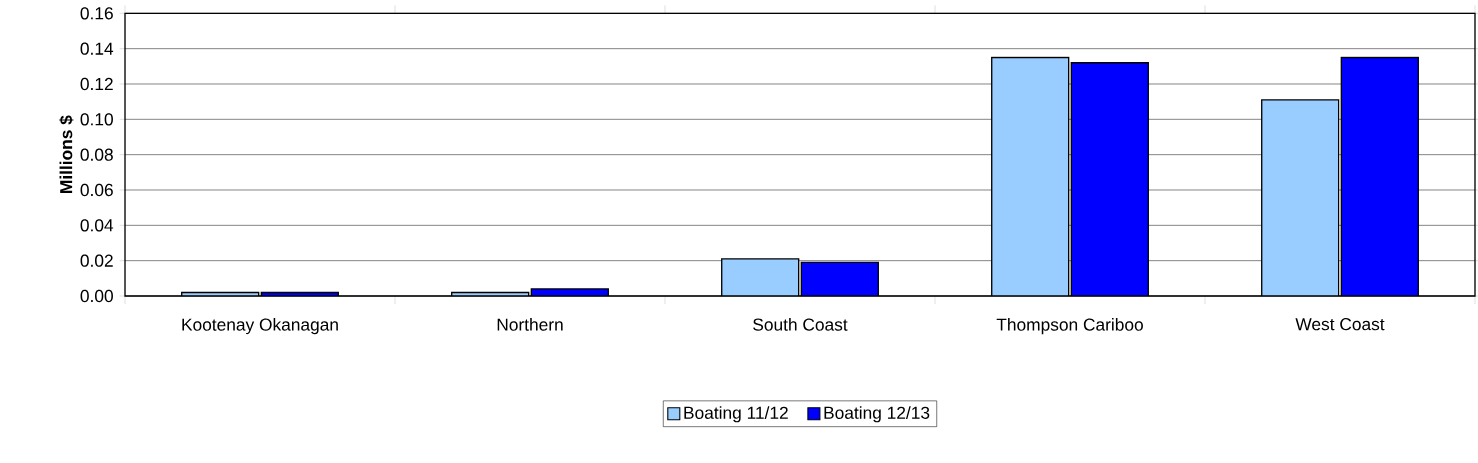 The width and height of the screenshot is (1478, 463). What do you see at coordinates (97, 225) in the screenshot?
I see `y-tick-label: 0.04` at bounding box center [97, 225].